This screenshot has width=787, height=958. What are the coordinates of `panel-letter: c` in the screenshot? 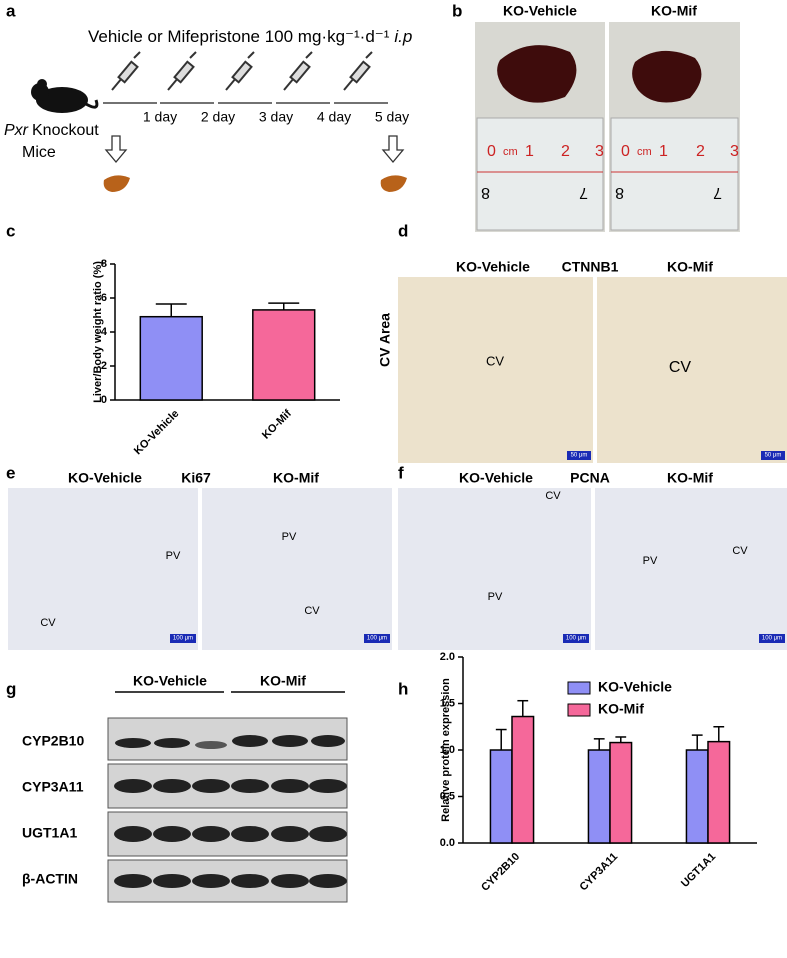 It's located at (10, 230).